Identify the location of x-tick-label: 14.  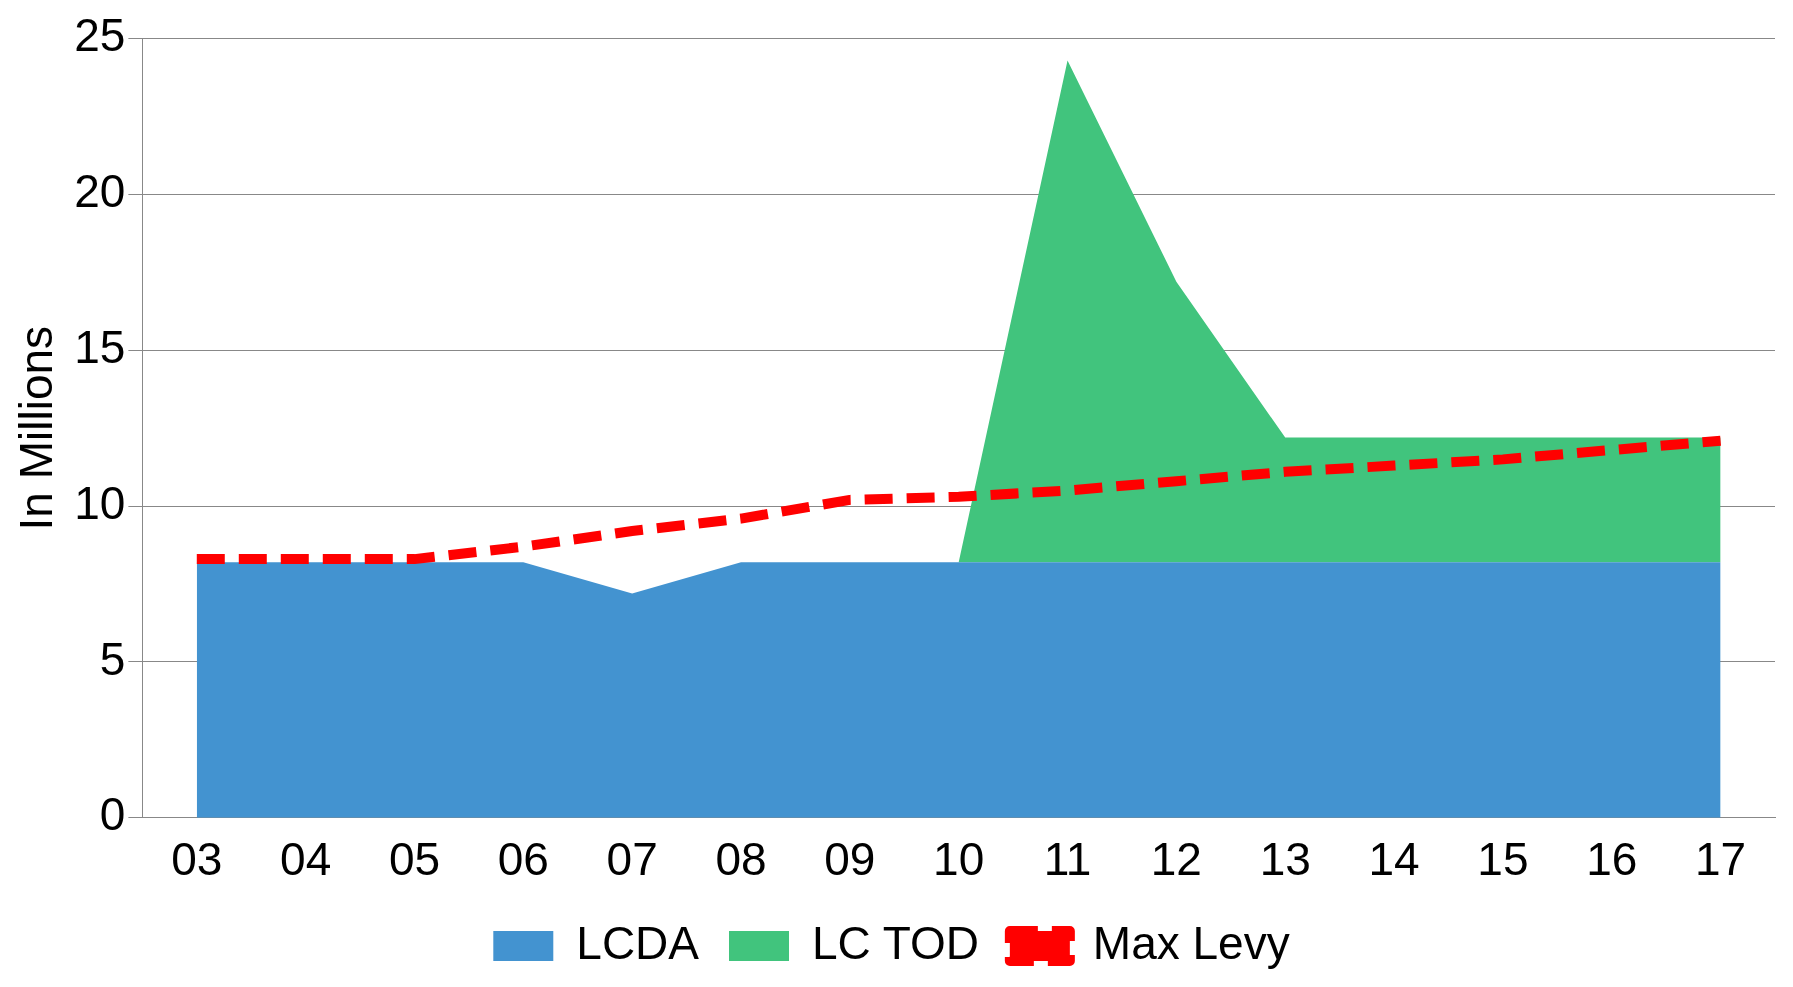
(1394, 859).